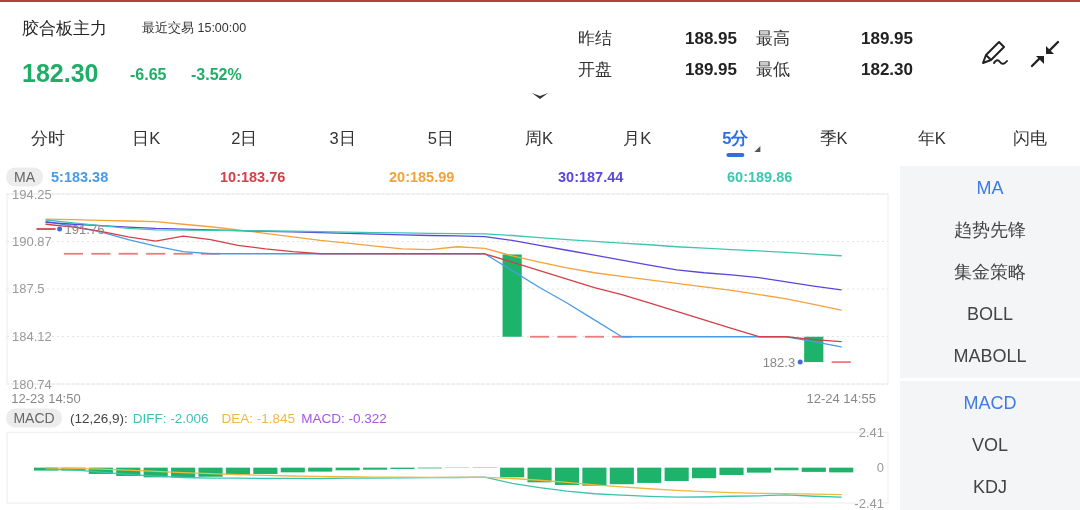 The image size is (1080, 510). Describe the element at coordinates (841, 398) in the screenshot. I see `x-tick-label: 12-24 14:55` at that location.